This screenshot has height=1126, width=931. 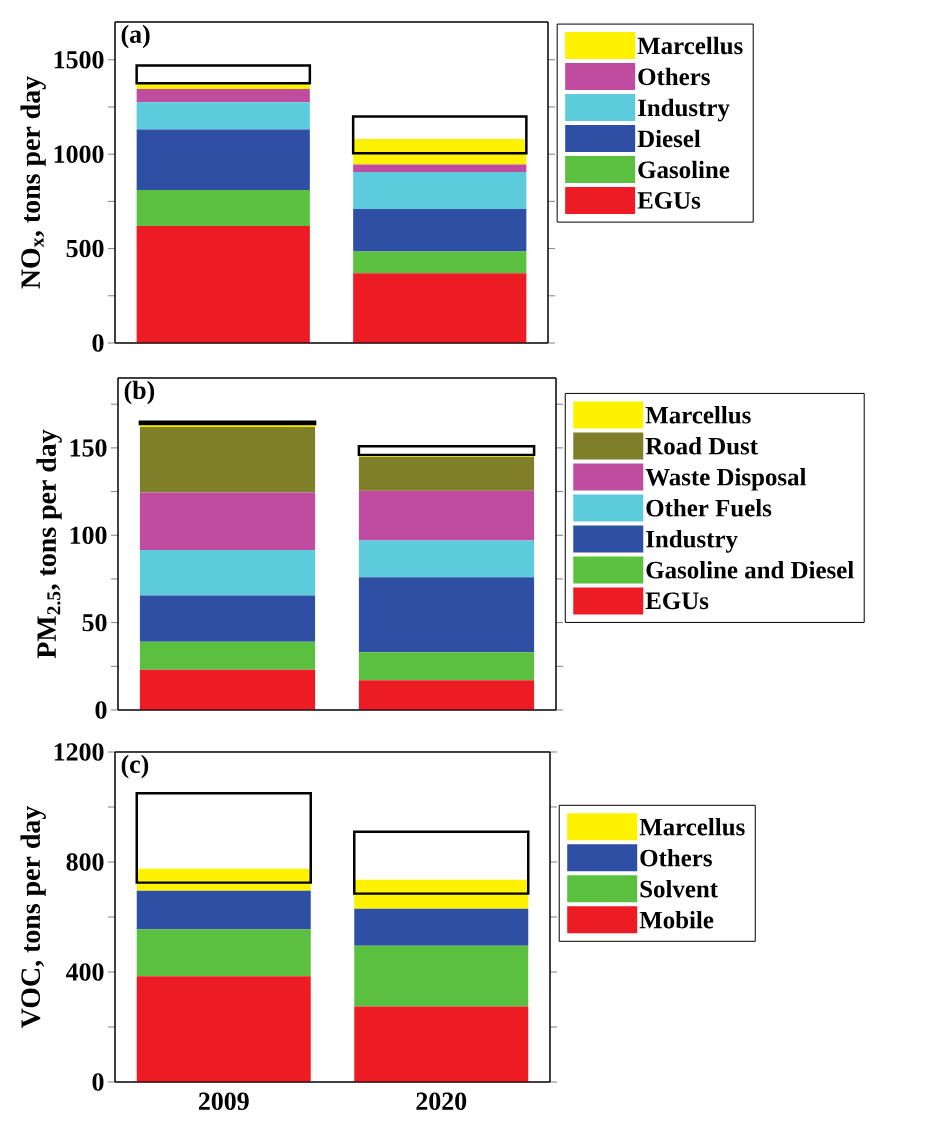 What do you see at coordinates (33, 917) in the screenshot?
I see `y-axis-title: VOC, tons per day` at bounding box center [33, 917].